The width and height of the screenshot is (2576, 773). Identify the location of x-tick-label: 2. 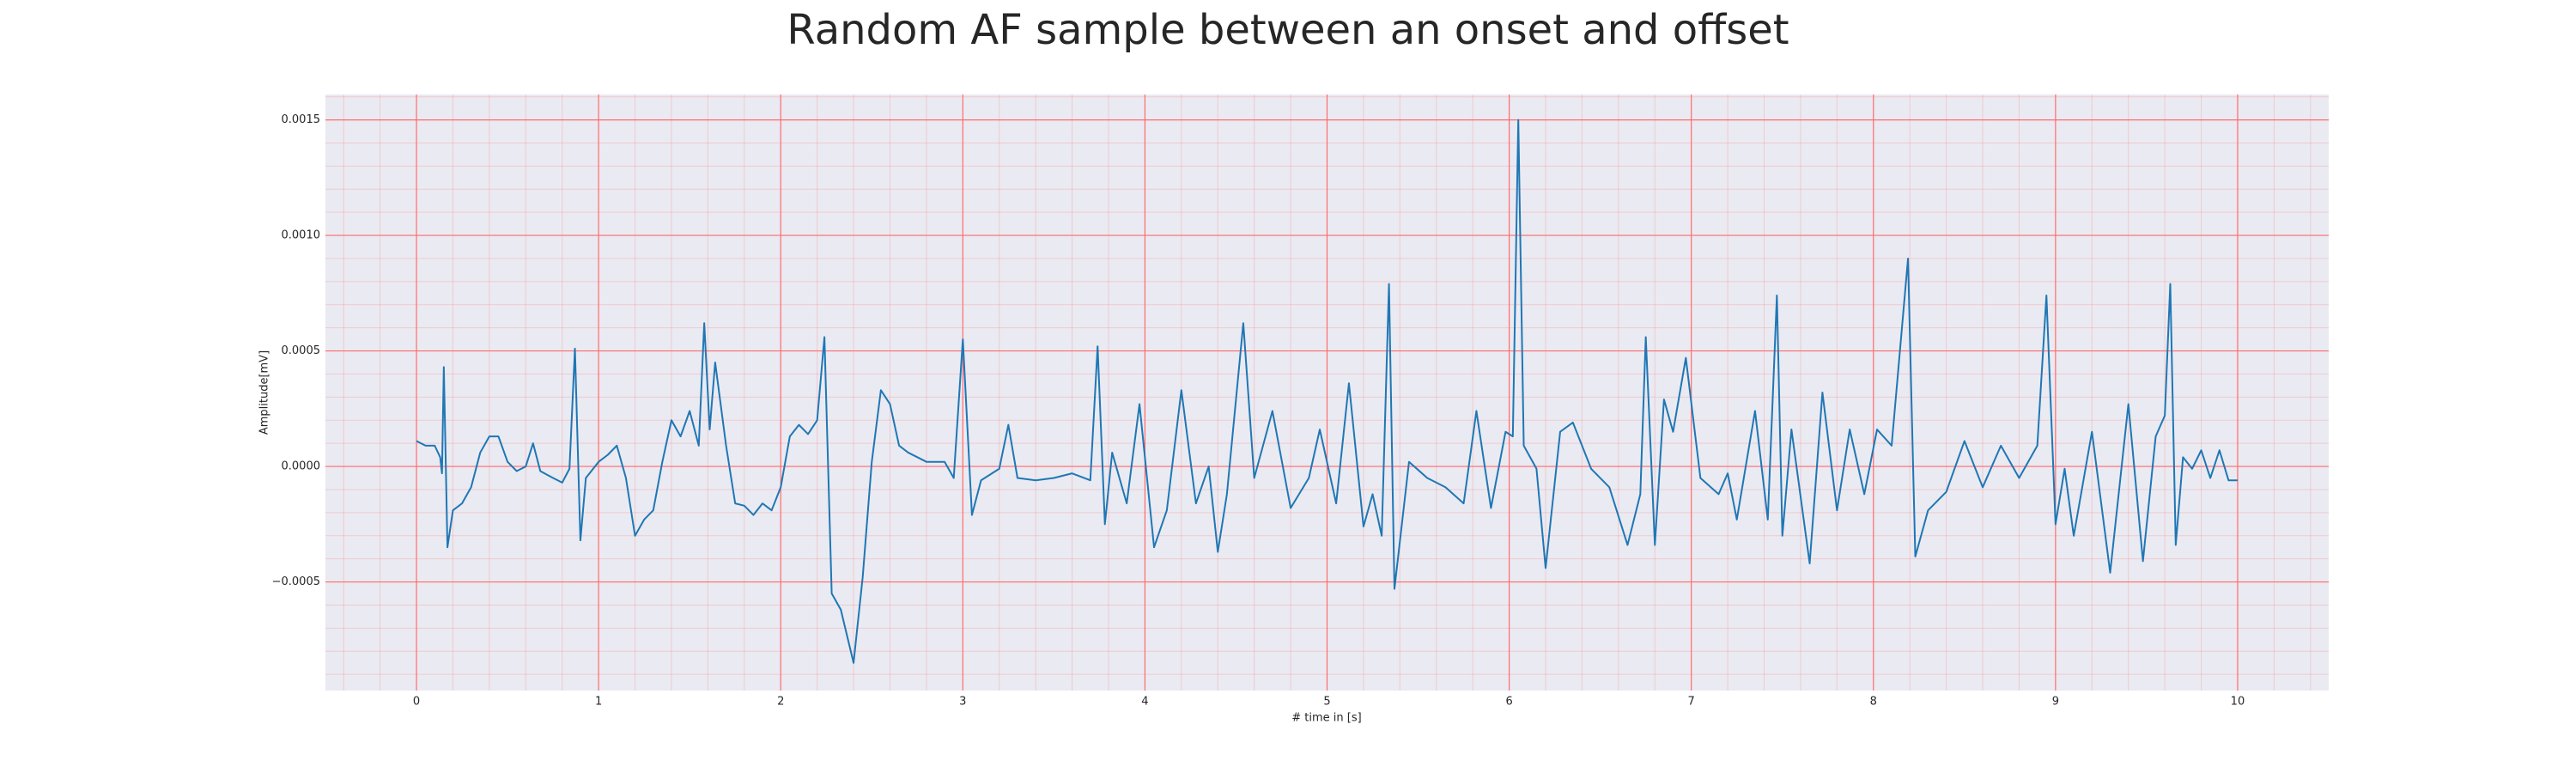
(781, 702).